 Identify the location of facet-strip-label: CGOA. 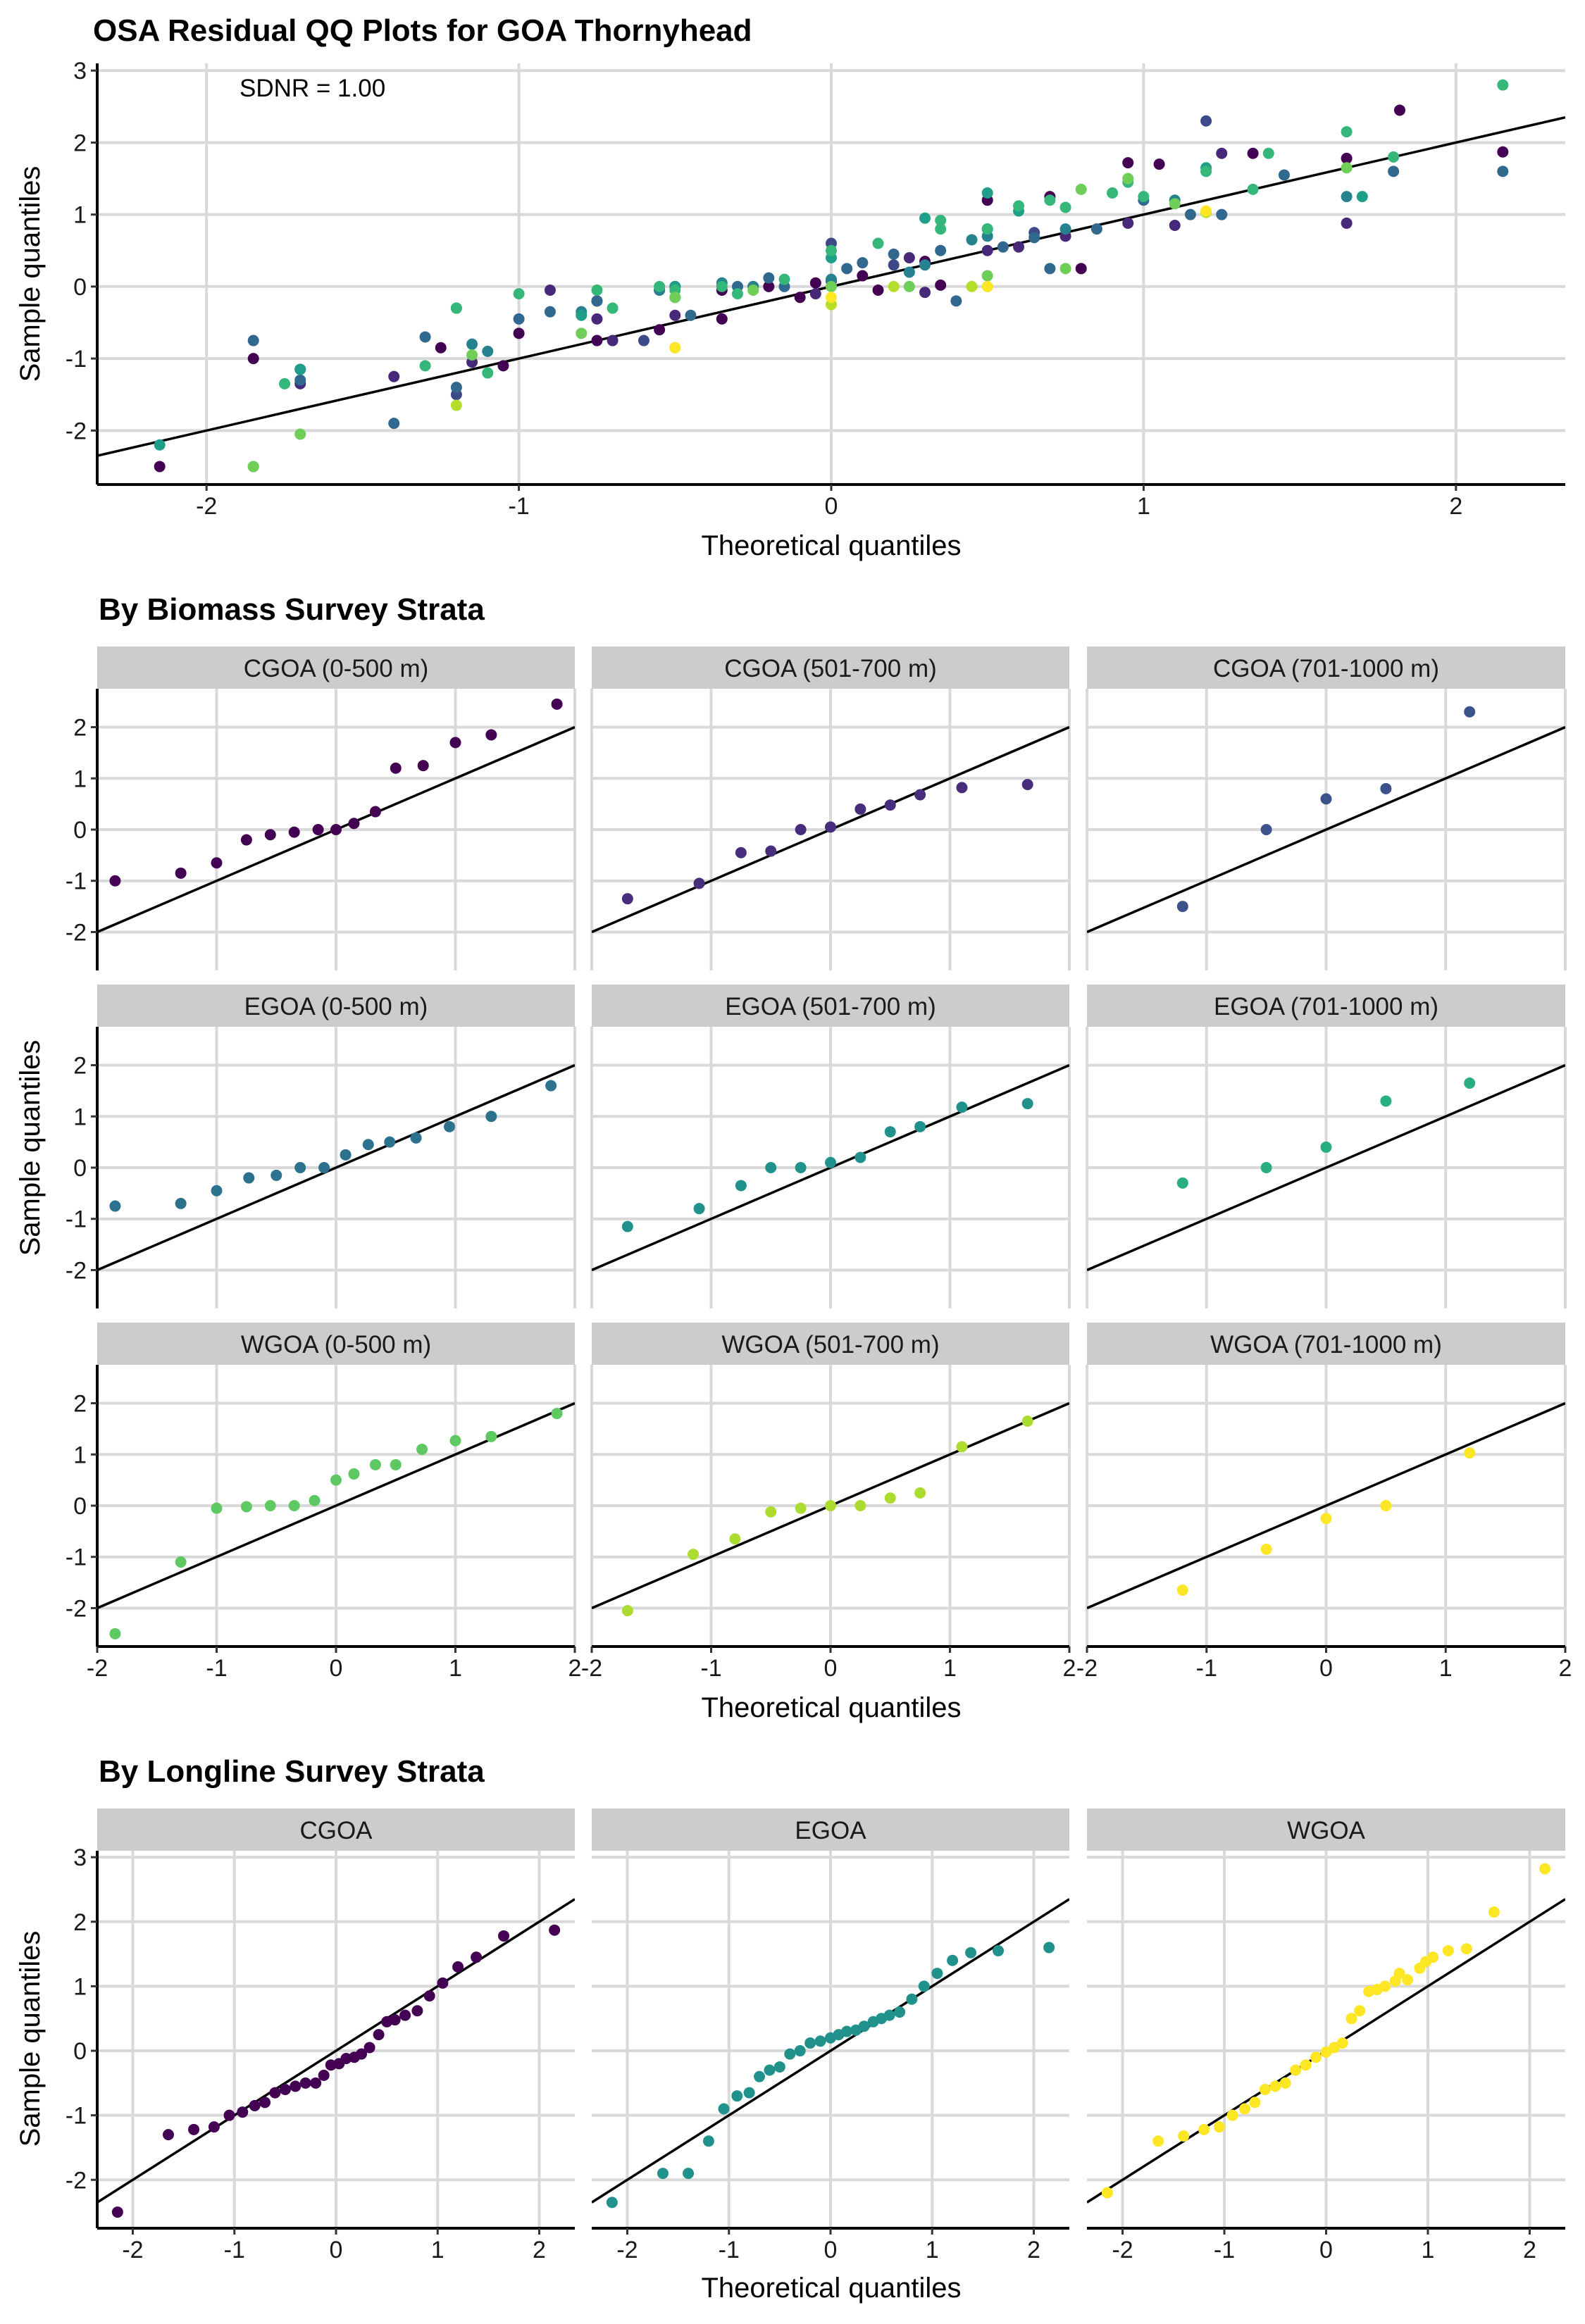
(336, 1830).